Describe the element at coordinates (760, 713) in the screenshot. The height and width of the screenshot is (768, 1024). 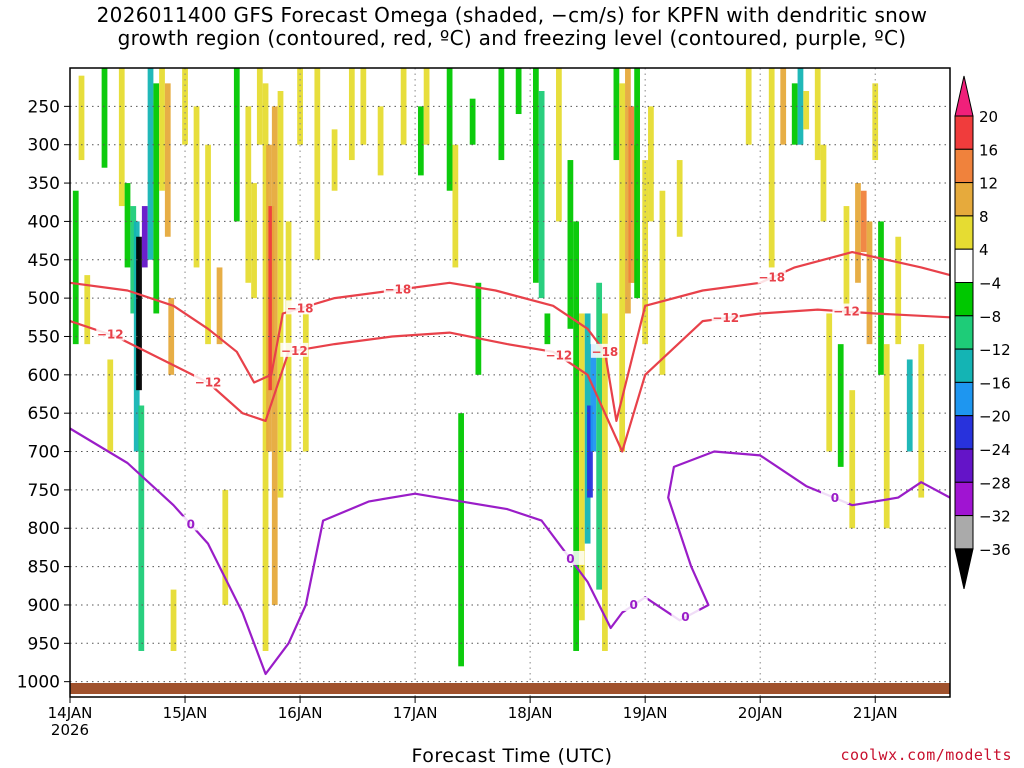
I see `x-tick-label-line: 20JAN` at that location.